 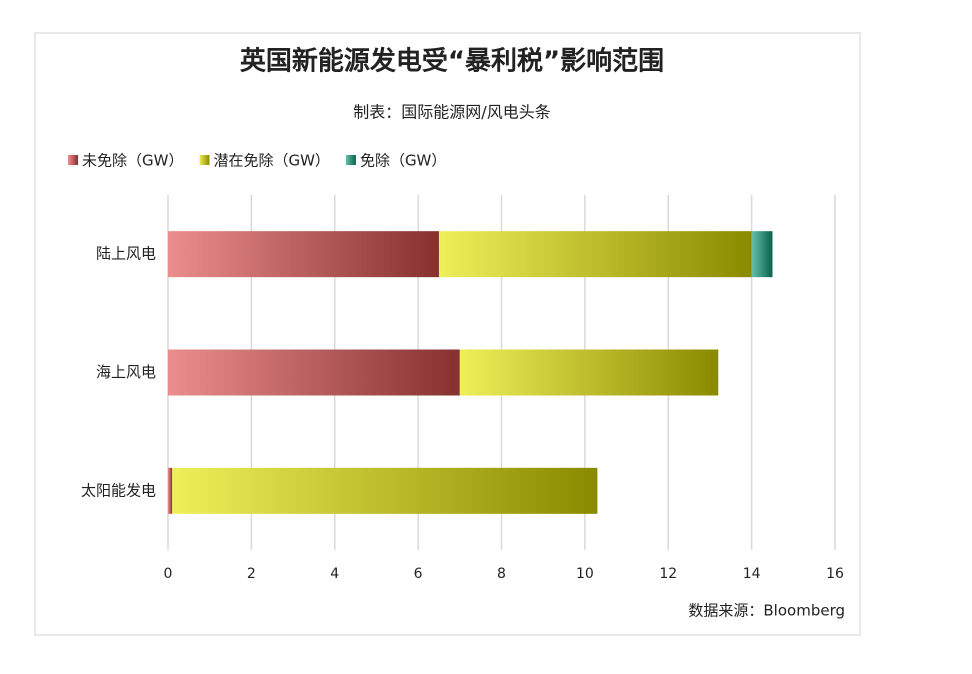 I want to click on y-tick-label: 陆上风电, so click(x=126, y=254).